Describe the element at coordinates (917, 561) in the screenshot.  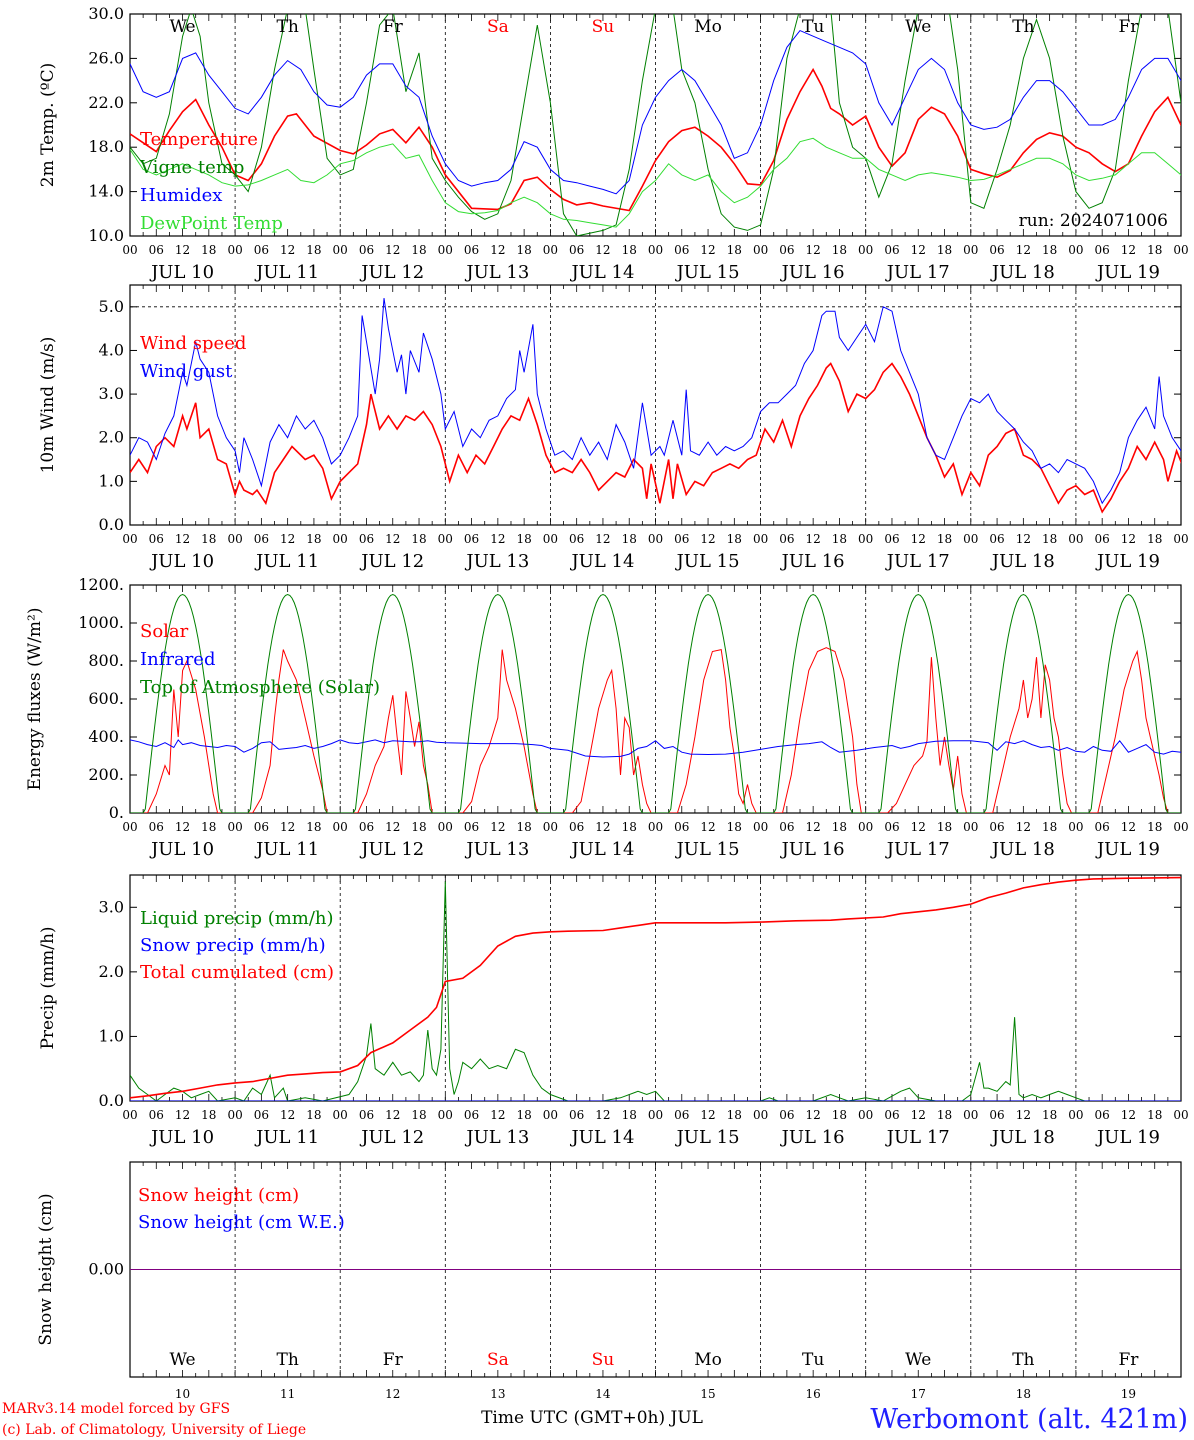
I see `date-label: JUL 17` at that location.